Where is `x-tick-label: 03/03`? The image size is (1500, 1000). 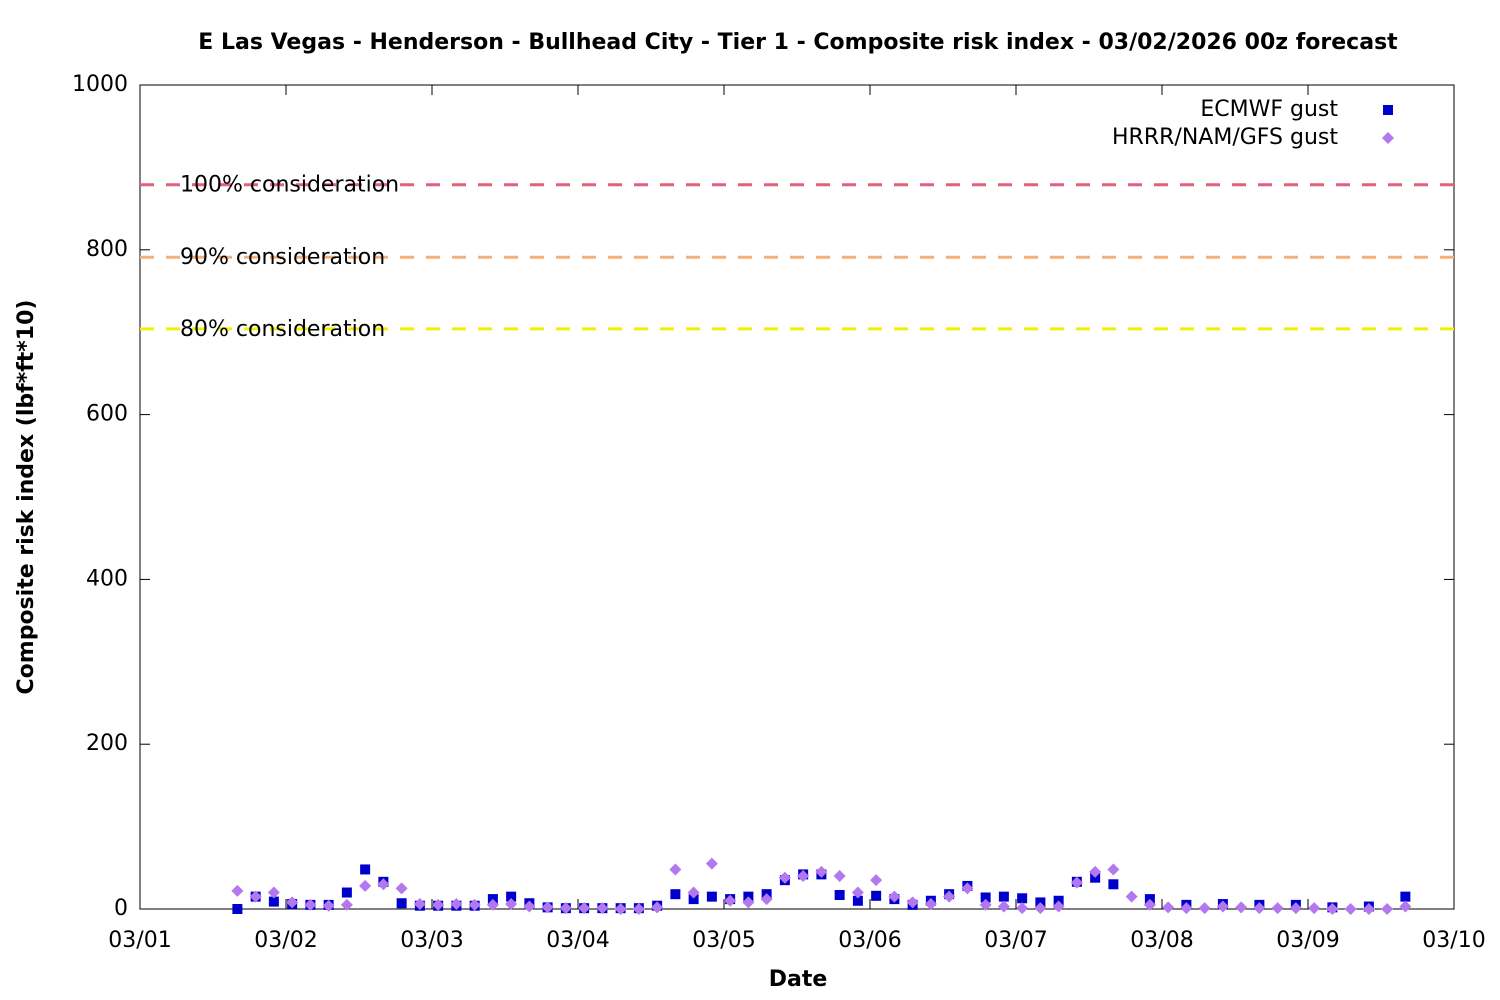 x-tick-label: 03/03 is located at coordinates (431, 940).